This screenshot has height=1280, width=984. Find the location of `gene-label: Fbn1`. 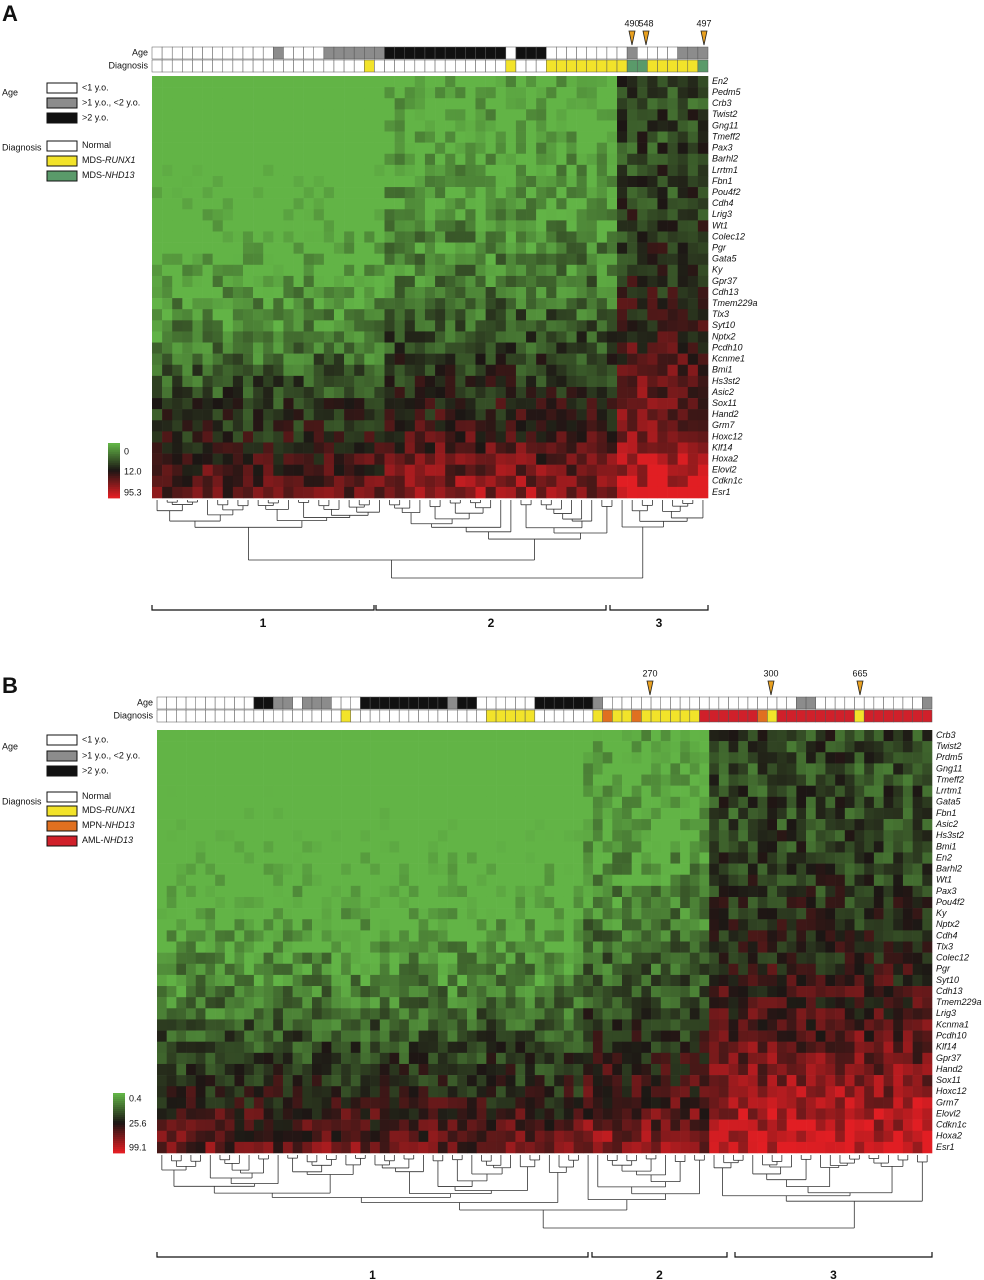

gene-label: Fbn1 is located at coordinates (946, 813).